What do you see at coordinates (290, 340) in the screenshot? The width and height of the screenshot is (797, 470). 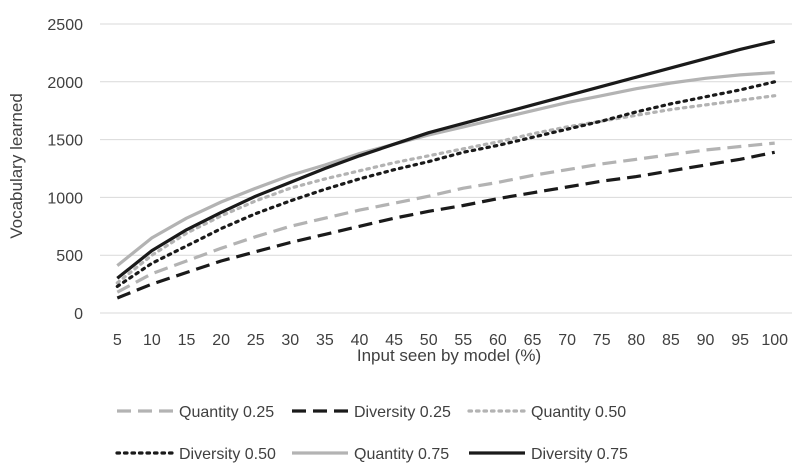 I see `x-tick-label: 30` at bounding box center [290, 340].